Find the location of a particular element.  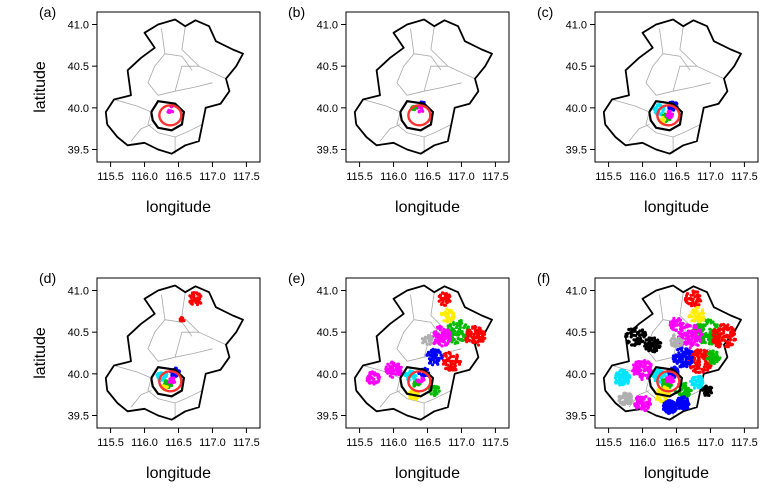

x-axis-label: longitude is located at coordinates (427, 207).